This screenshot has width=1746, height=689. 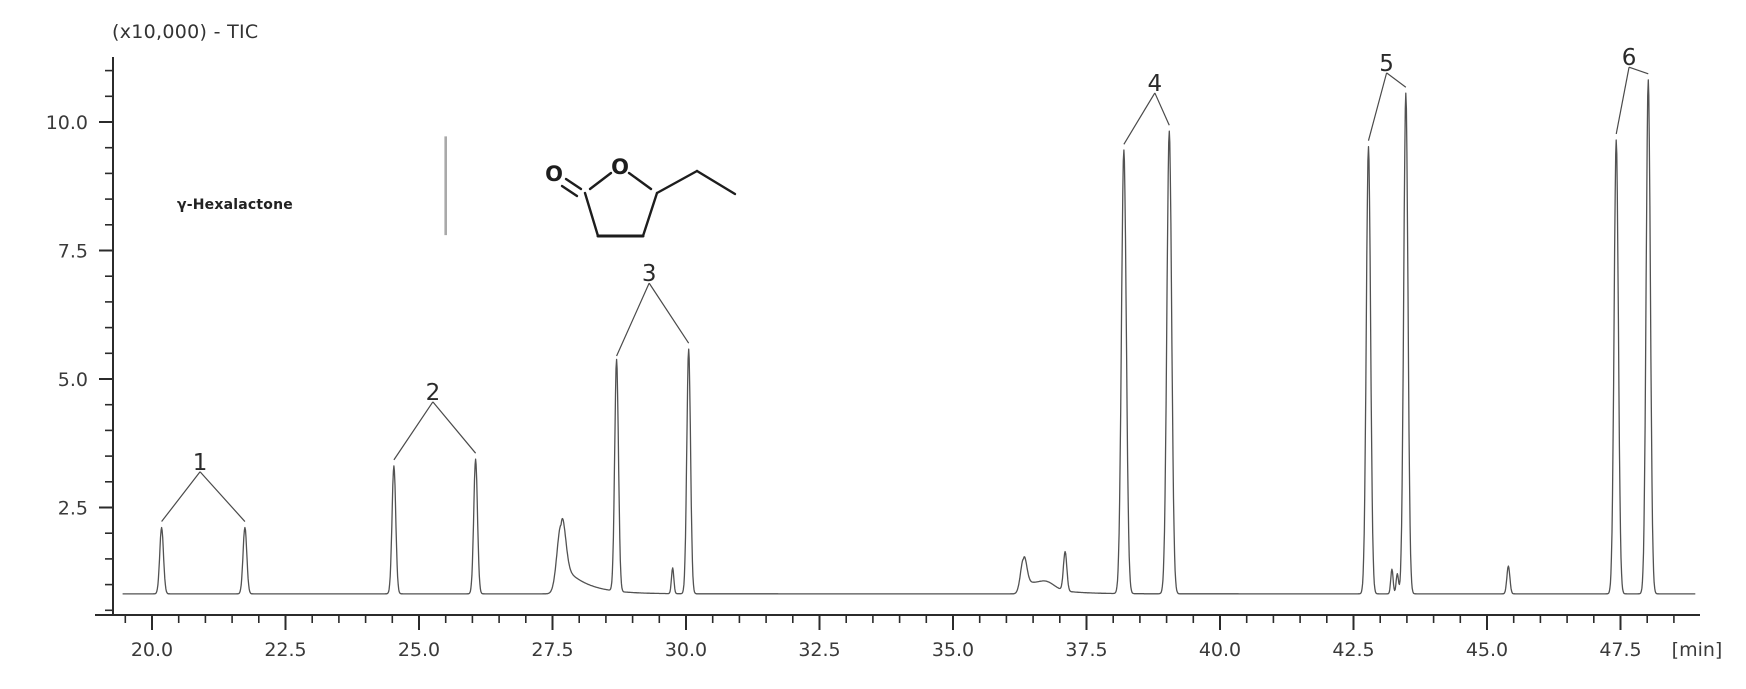 What do you see at coordinates (716, 182) in the screenshot?
I see `bond-CH2-CH3` at bounding box center [716, 182].